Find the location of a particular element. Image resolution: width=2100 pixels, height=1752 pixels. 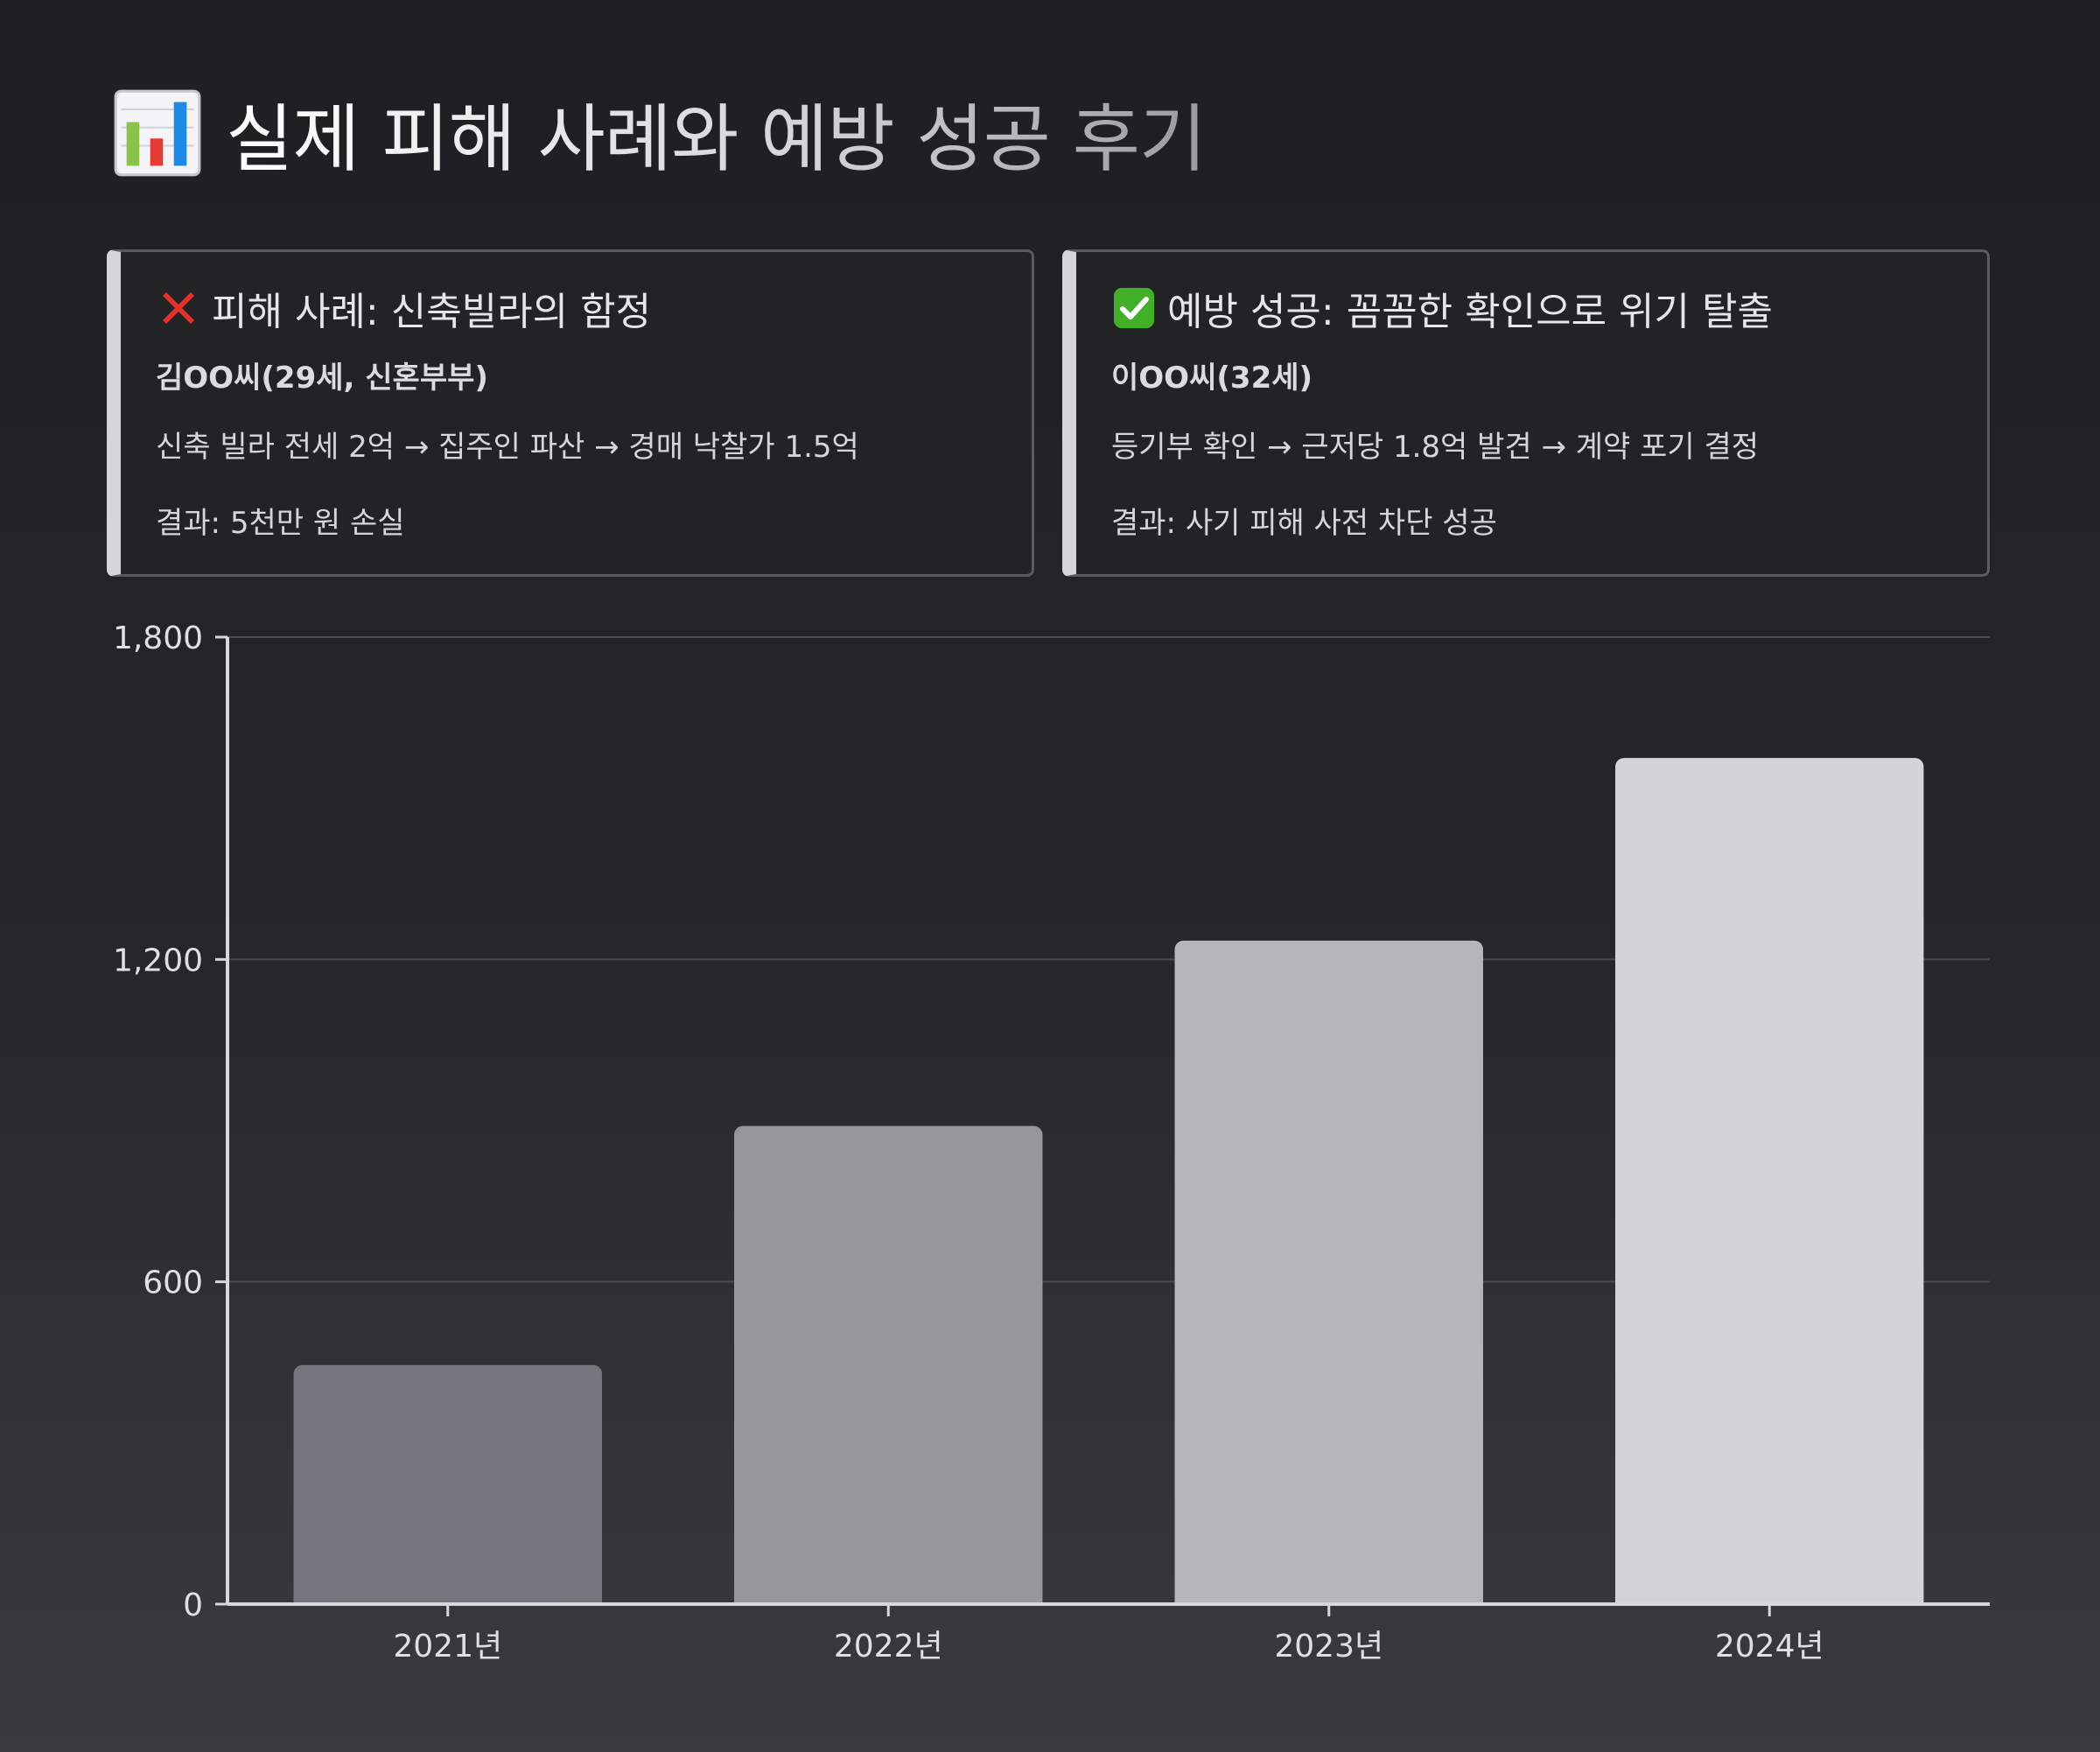

prevention-success-heading: 예방 성공: 꼼꼼한 확인으로 위기 탈출 is located at coordinates (1531, 308).